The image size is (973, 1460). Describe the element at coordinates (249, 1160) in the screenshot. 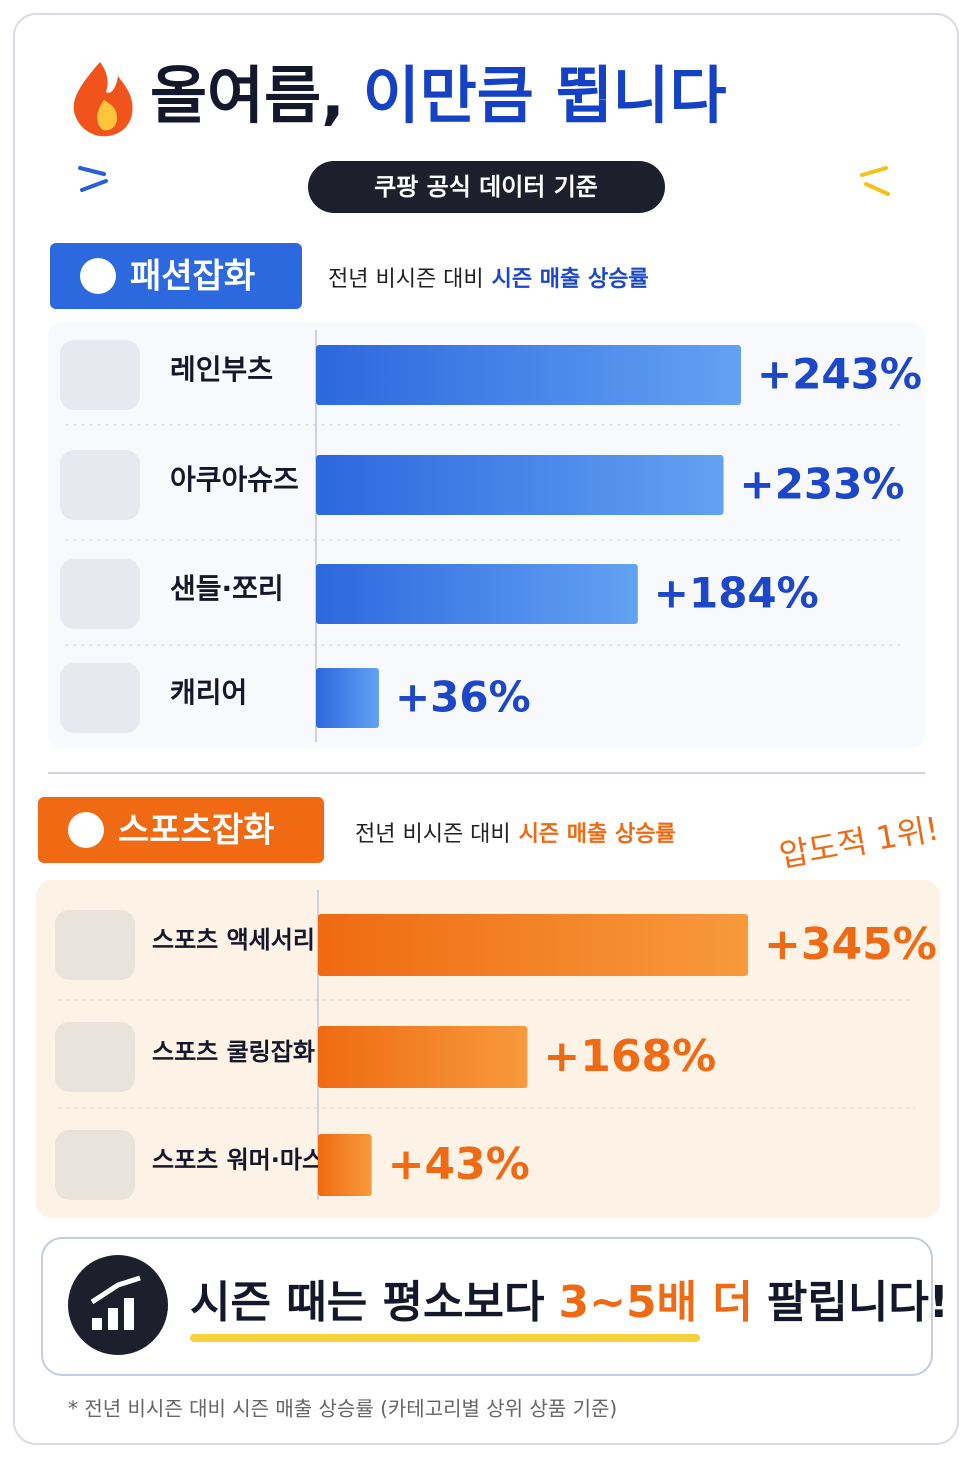

I see `category-label: 스포츠 워머·마스크` at that location.